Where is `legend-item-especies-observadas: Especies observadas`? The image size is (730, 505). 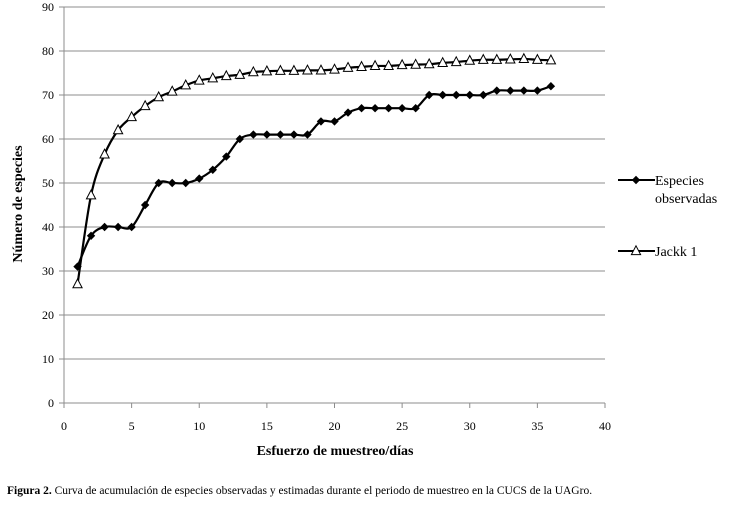
legend-item-especies-observadas: Especies observadas is located at coordinates (667, 190).